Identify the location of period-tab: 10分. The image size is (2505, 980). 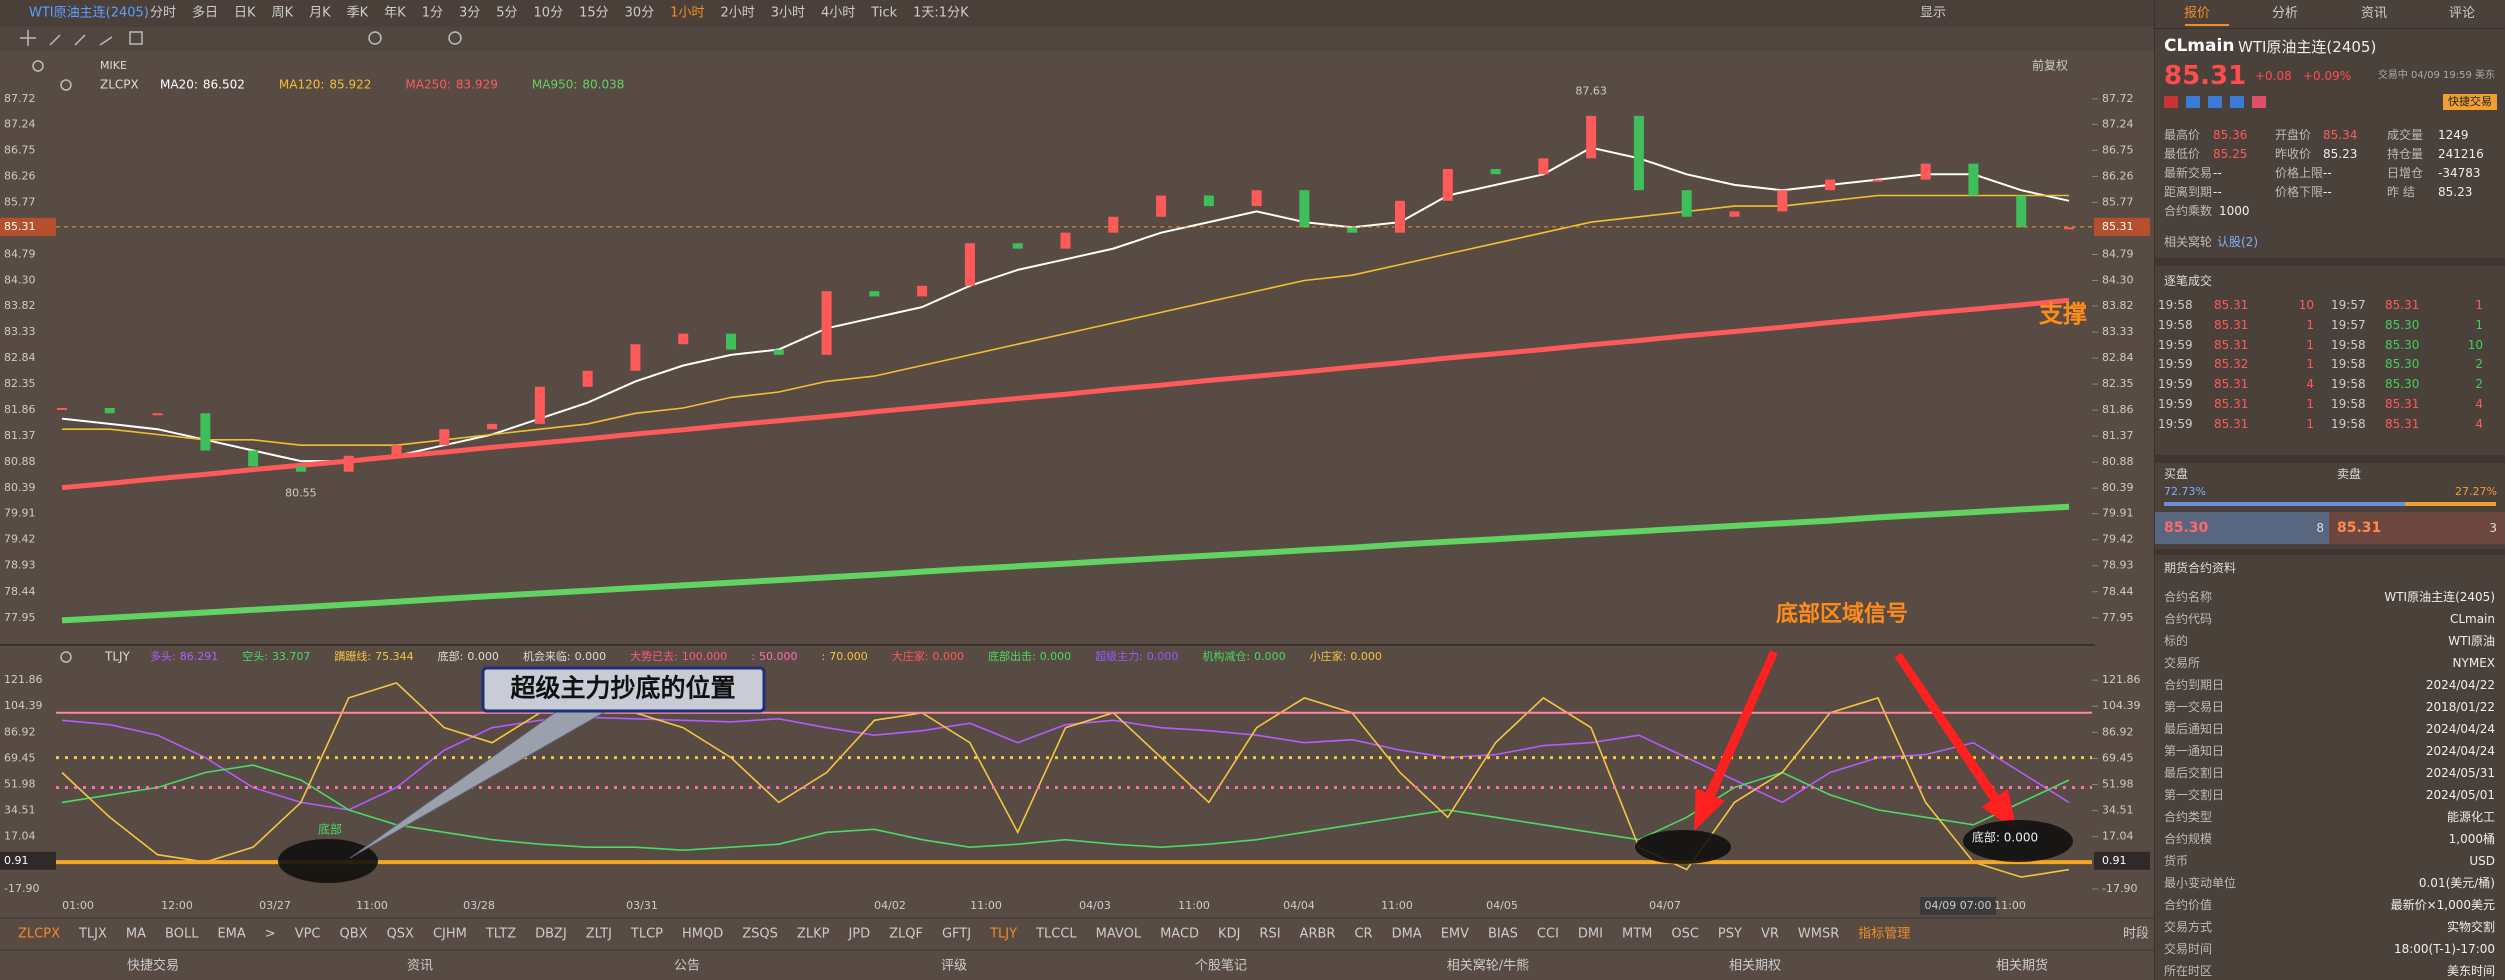
(549, 13).